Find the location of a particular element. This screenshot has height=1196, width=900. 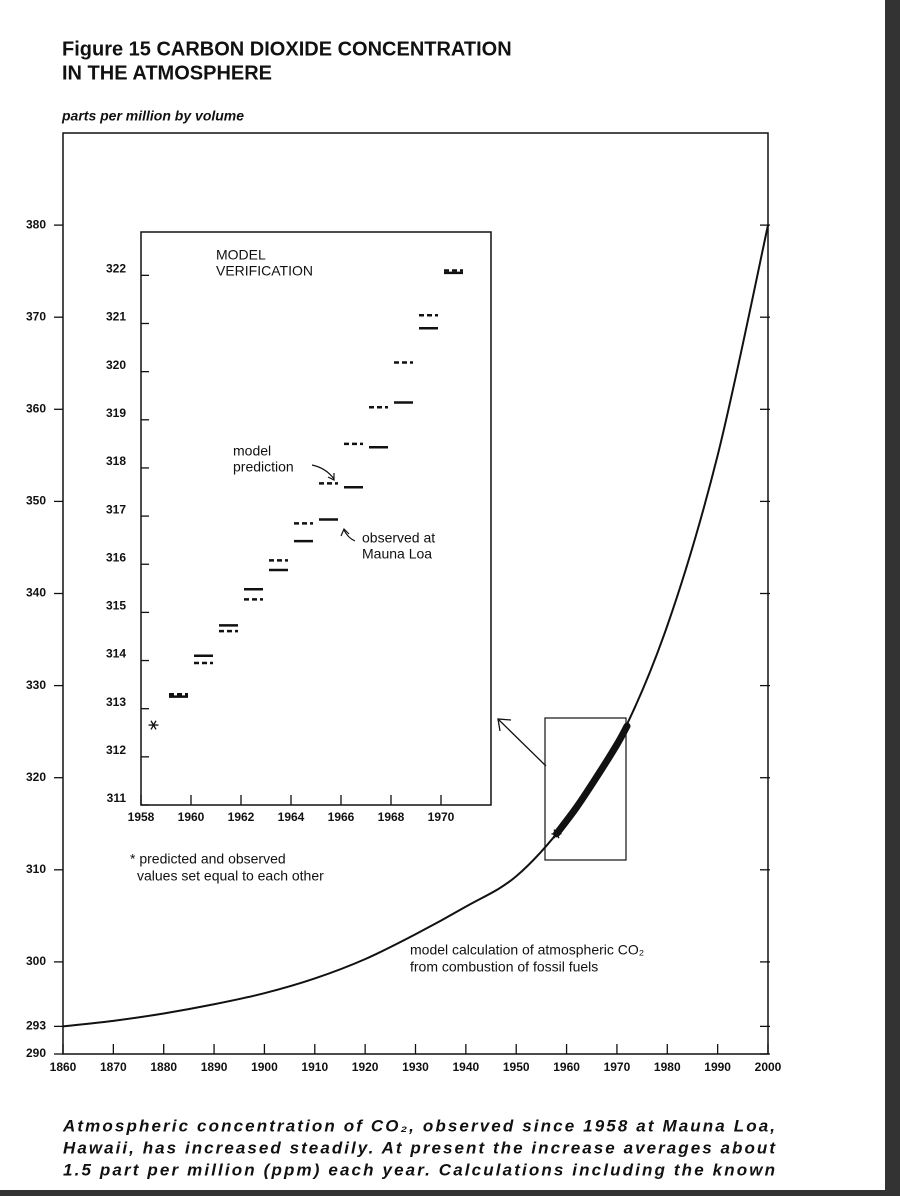

annotation: model calculation of atmospheric CO₂ is located at coordinates (527, 950).